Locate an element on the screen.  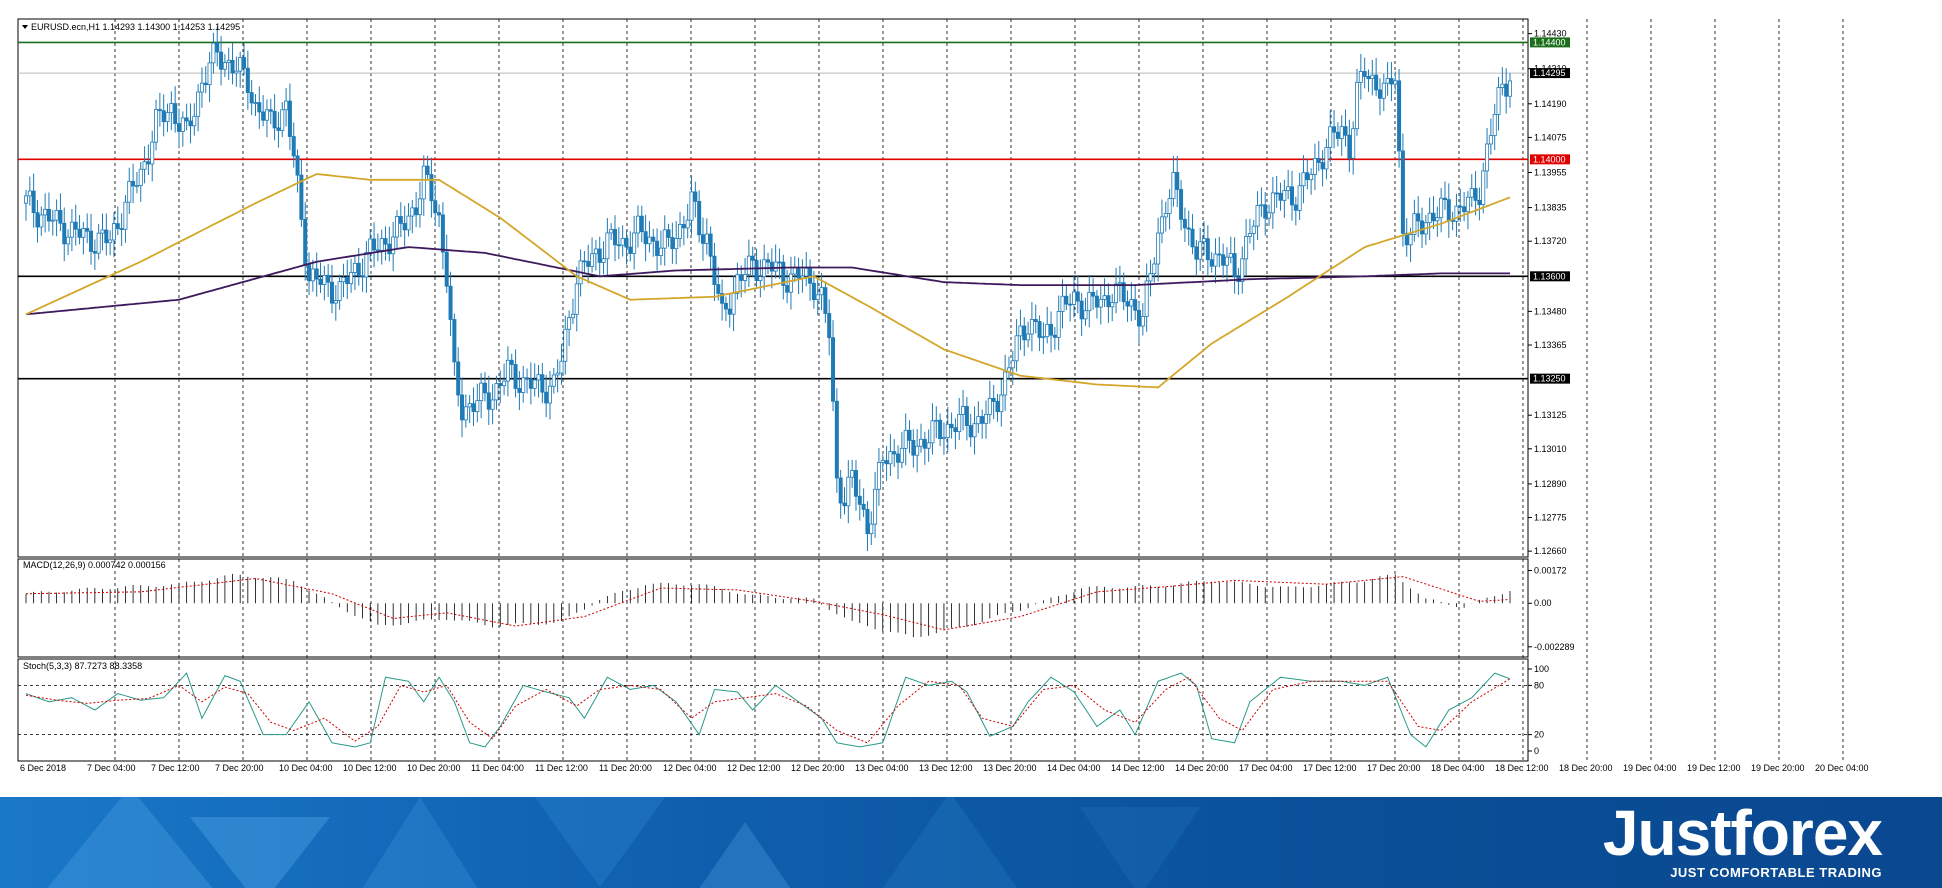
x-tick-label: 14 Dec 04:00 is located at coordinates (1074, 768).